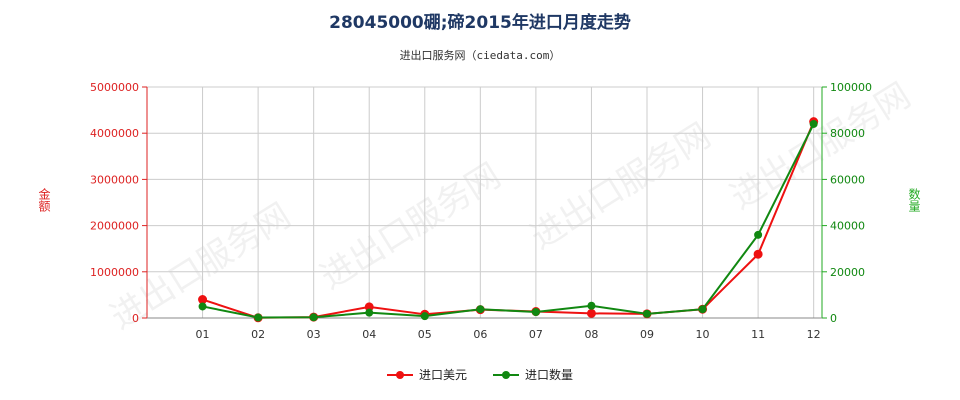  Describe the element at coordinates (369, 334) in the screenshot. I see `x-tick-label: 04` at that location.